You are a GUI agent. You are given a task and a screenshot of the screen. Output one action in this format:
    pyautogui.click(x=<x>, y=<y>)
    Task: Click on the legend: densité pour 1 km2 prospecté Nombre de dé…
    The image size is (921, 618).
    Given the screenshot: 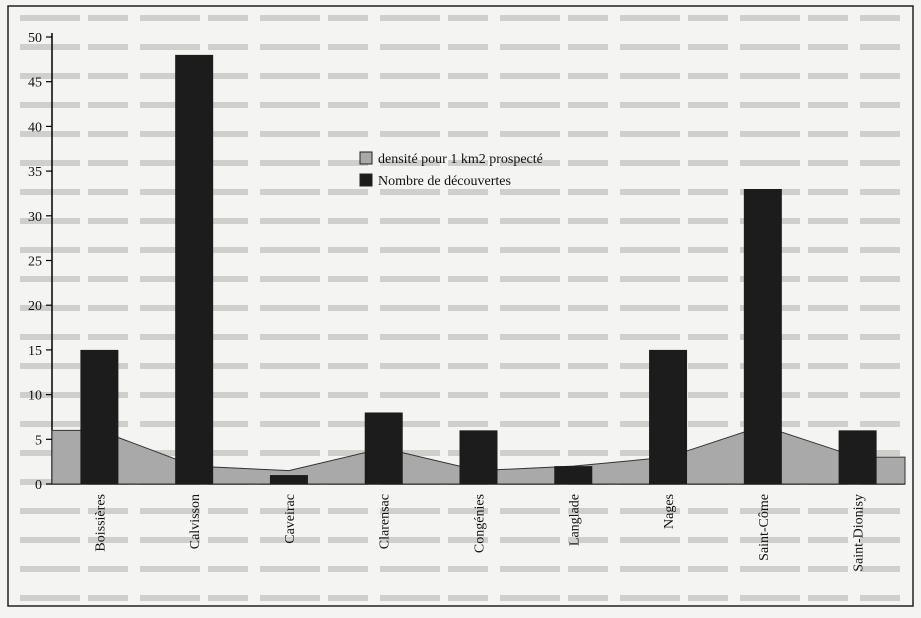 What is the action you would take?
    pyautogui.click(x=451, y=170)
    